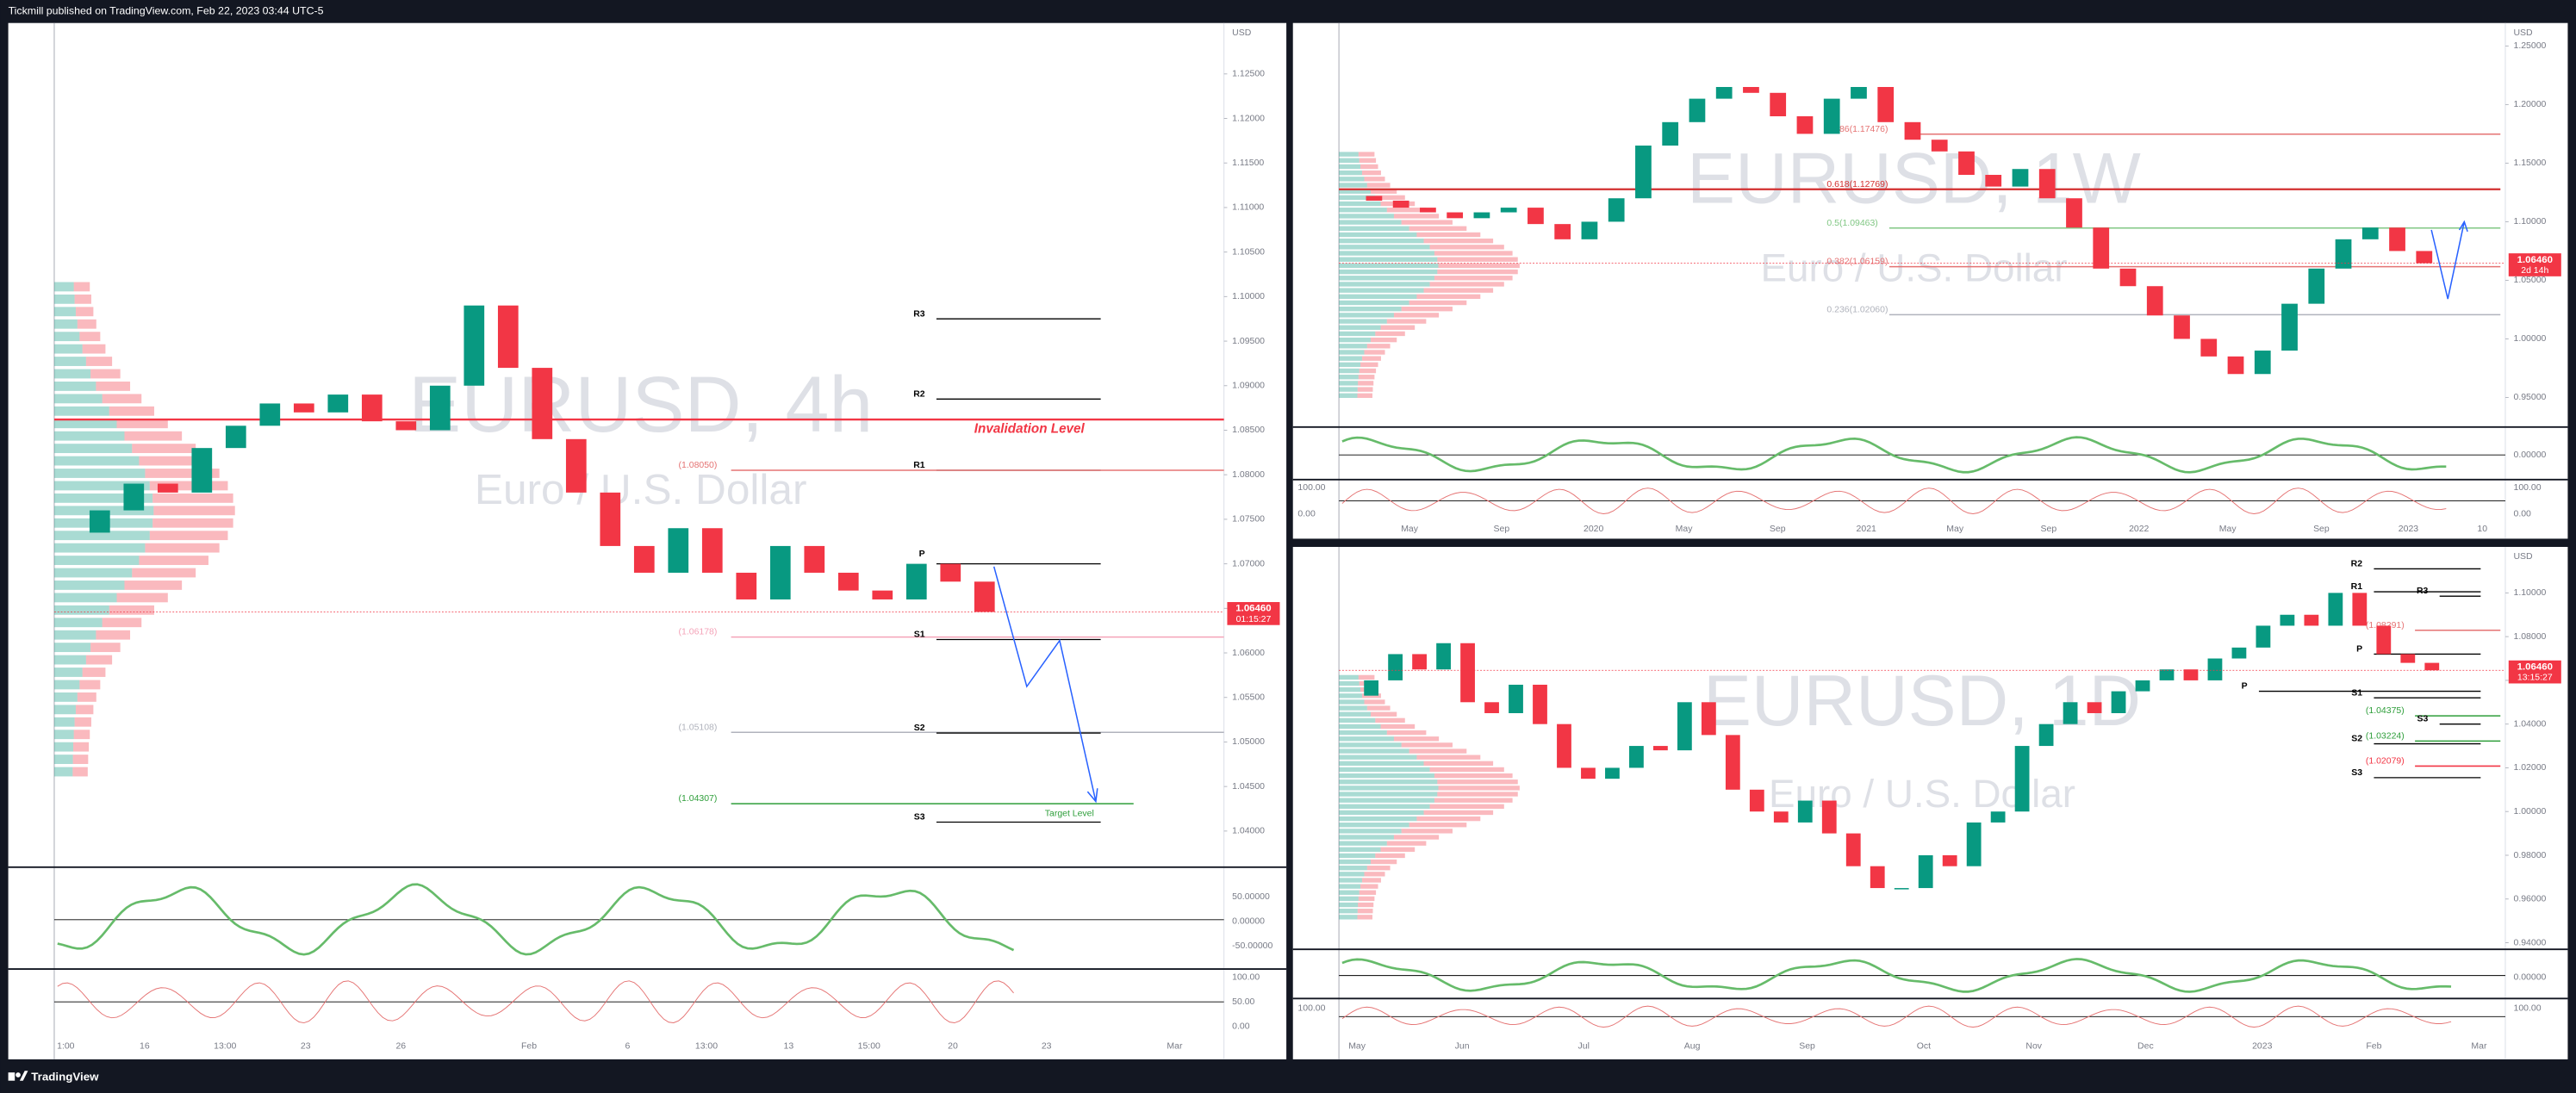 The height and width of the screenshot is (1093, 2576). I want to click on level-label: R1, so click(919, 465).